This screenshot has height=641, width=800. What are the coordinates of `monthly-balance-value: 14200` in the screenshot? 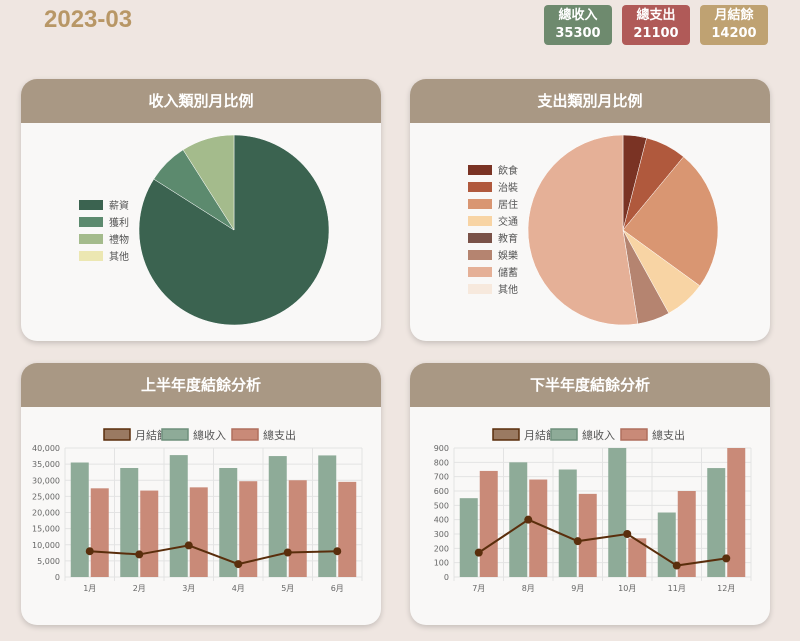 It's located at (734, 33).